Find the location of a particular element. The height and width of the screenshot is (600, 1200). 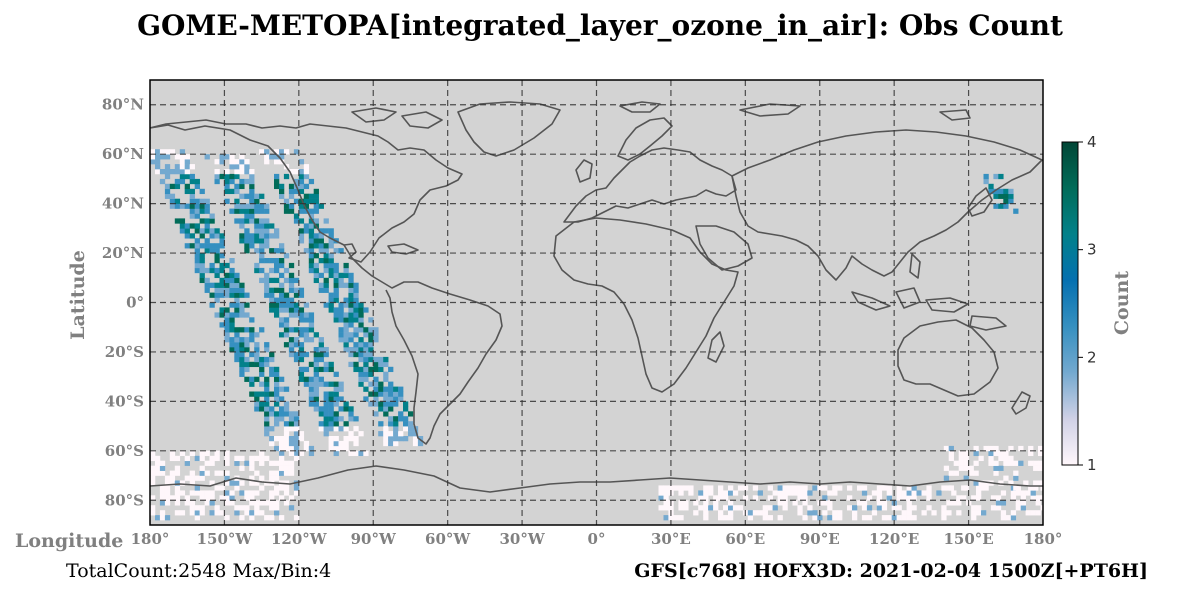

x-tick-label: 150°W is located at coordinates (225, 539).